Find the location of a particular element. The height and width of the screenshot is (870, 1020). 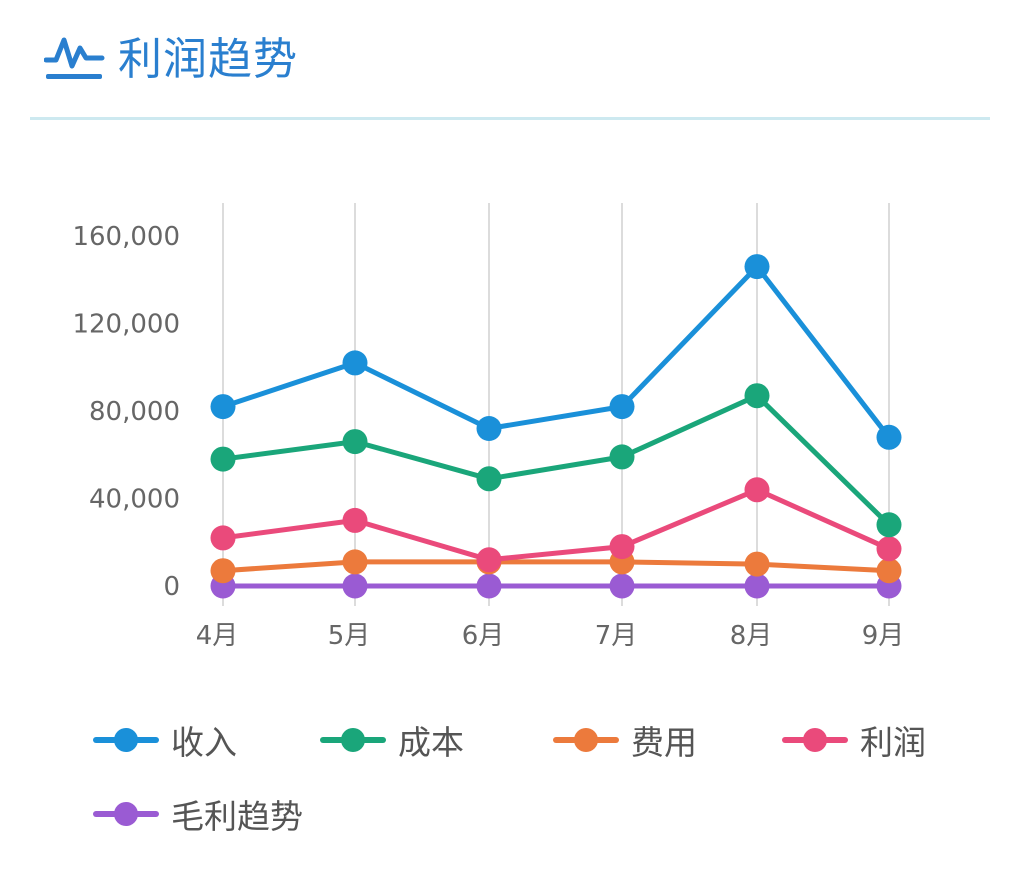

x-tick-label: 4月 is located at coordinates (217, 636).